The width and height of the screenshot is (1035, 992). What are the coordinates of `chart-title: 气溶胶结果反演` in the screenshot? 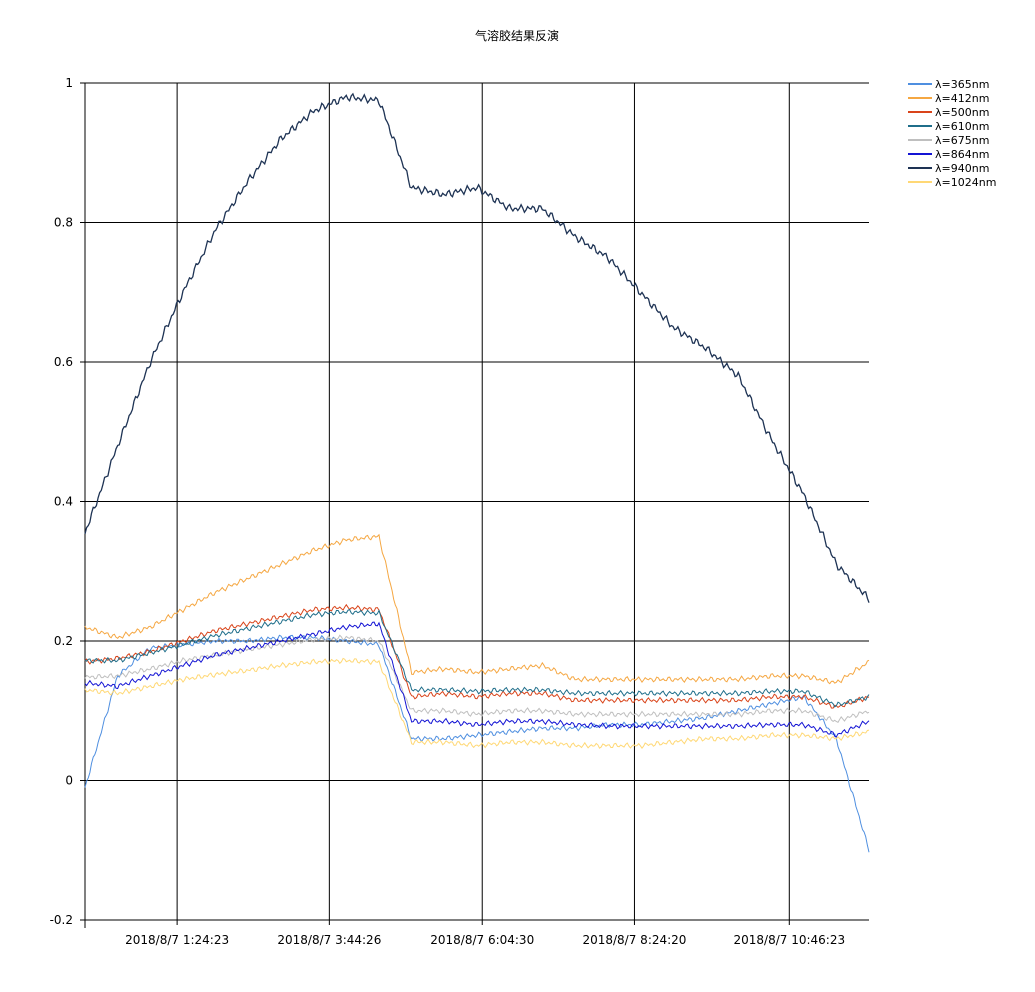 It's located at (517, 35).